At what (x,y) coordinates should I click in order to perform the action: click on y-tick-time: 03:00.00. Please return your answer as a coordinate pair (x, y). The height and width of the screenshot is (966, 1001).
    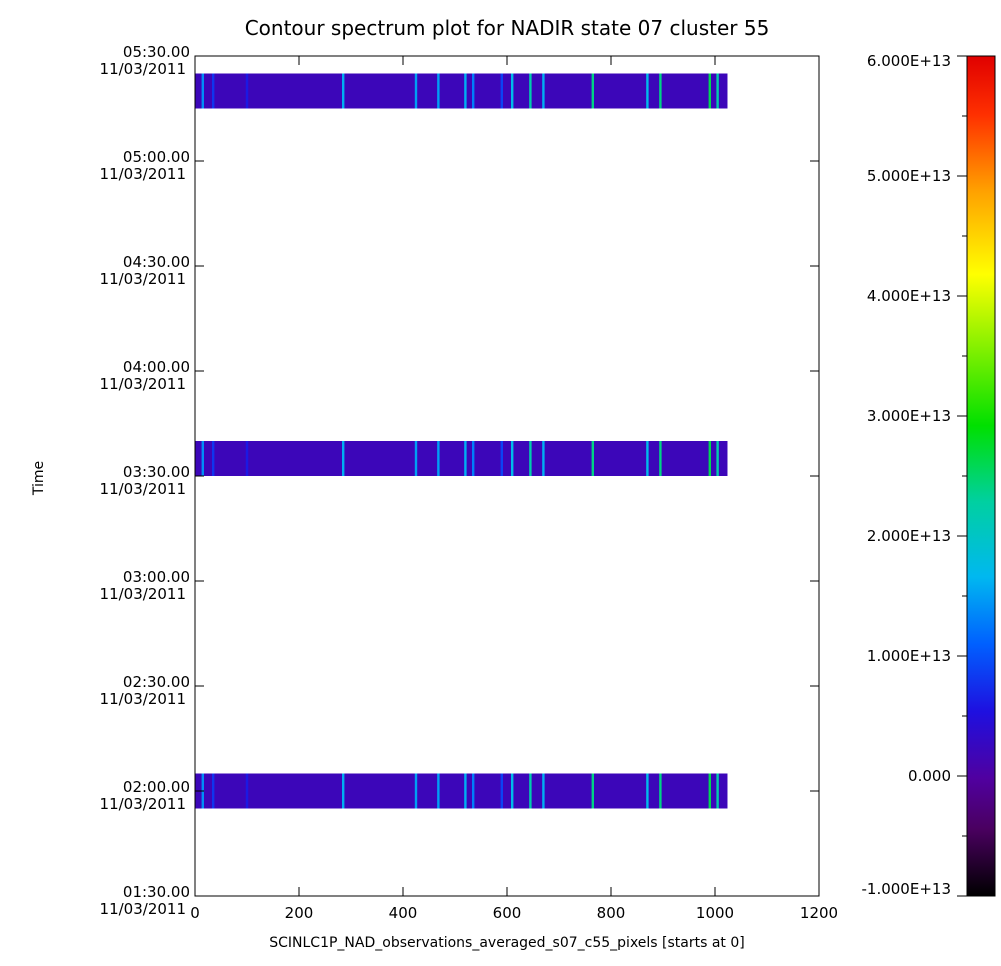
    Looking at the image, I should click on (156, 577).